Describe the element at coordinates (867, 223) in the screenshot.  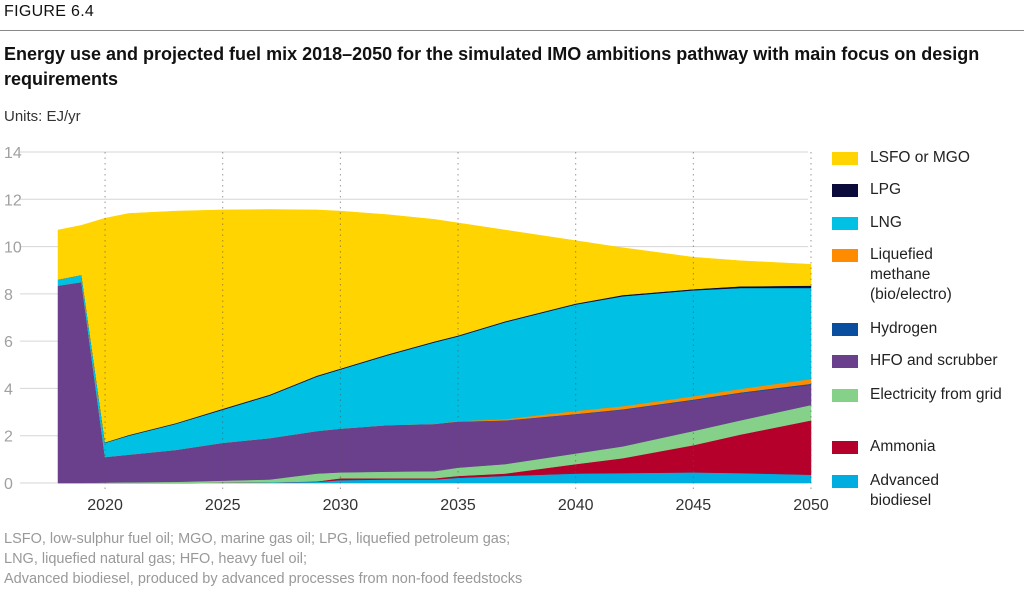
I see `legend-item-lng: LNG` at that location.